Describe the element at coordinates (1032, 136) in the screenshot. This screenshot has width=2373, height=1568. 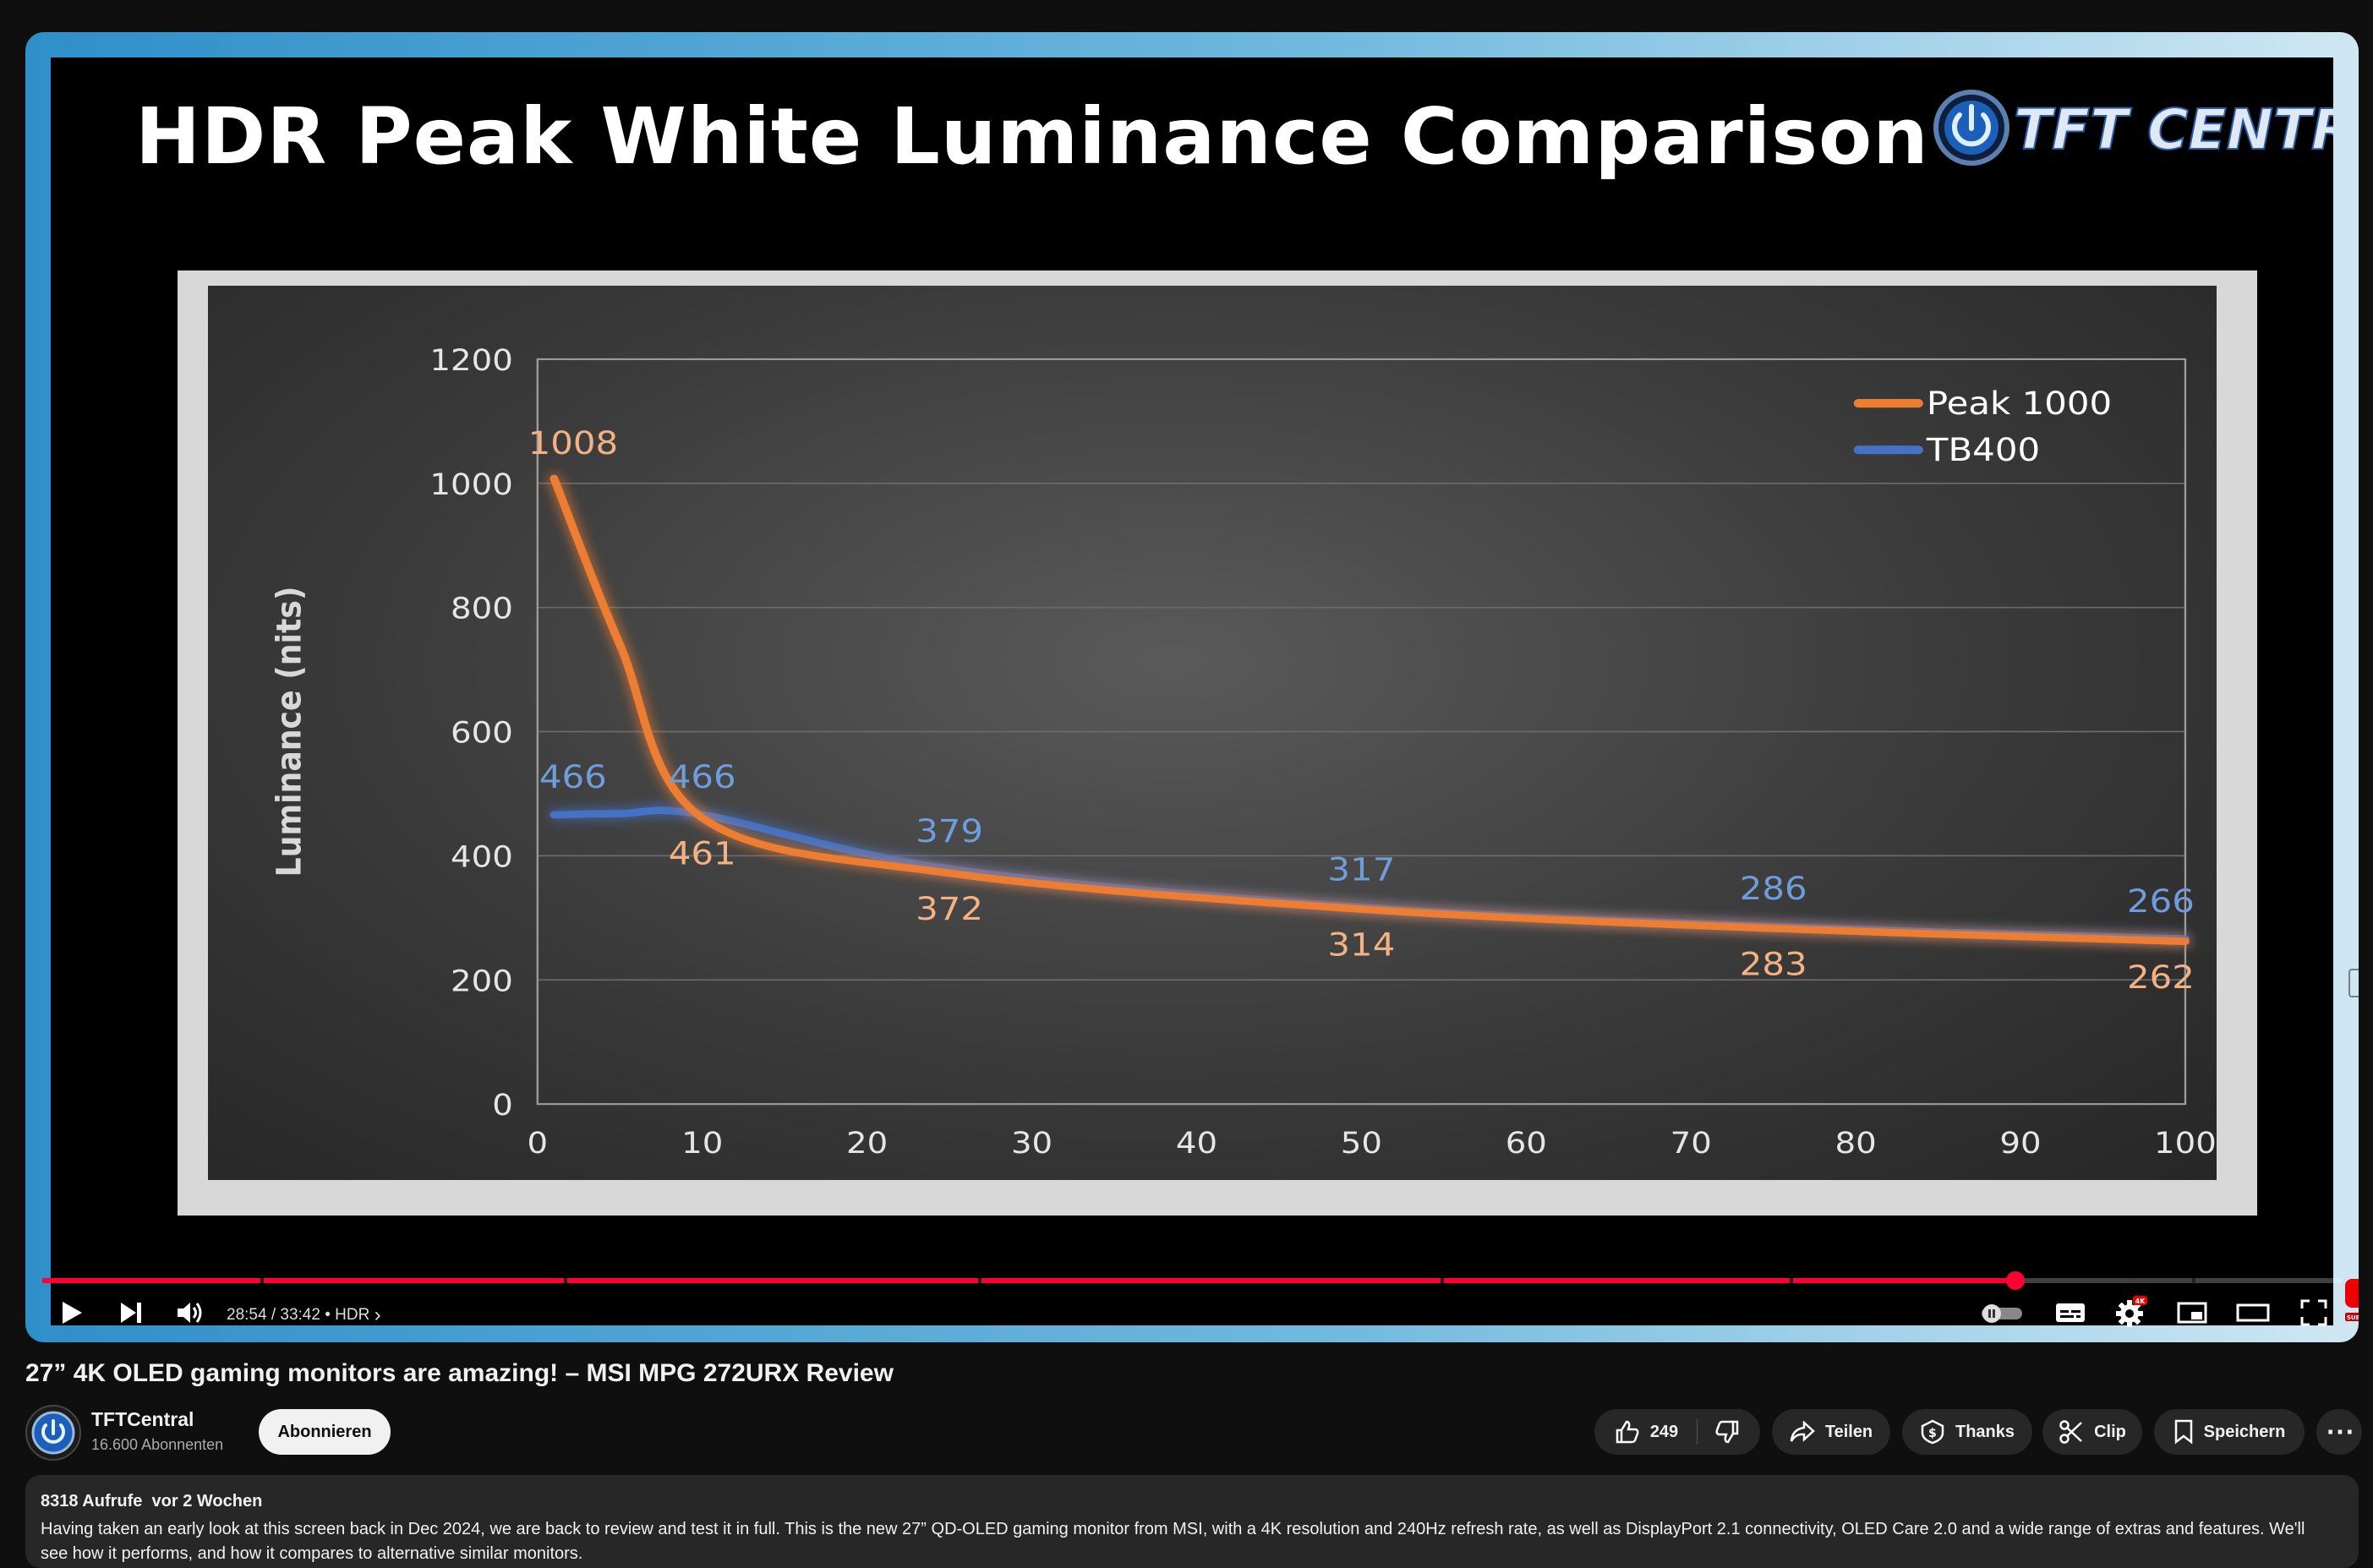
I see `slide-title: HDR Peak White Luminance Comparison` at that location.